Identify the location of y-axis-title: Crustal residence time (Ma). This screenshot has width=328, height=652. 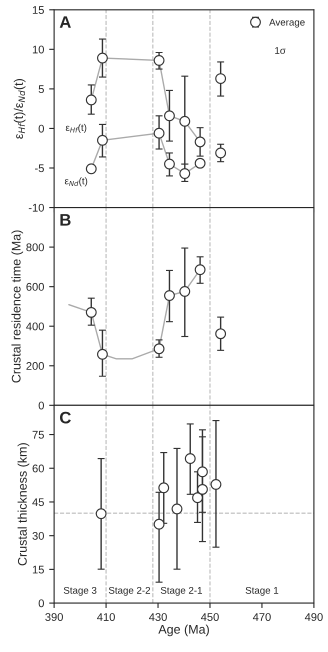
(17, 306).